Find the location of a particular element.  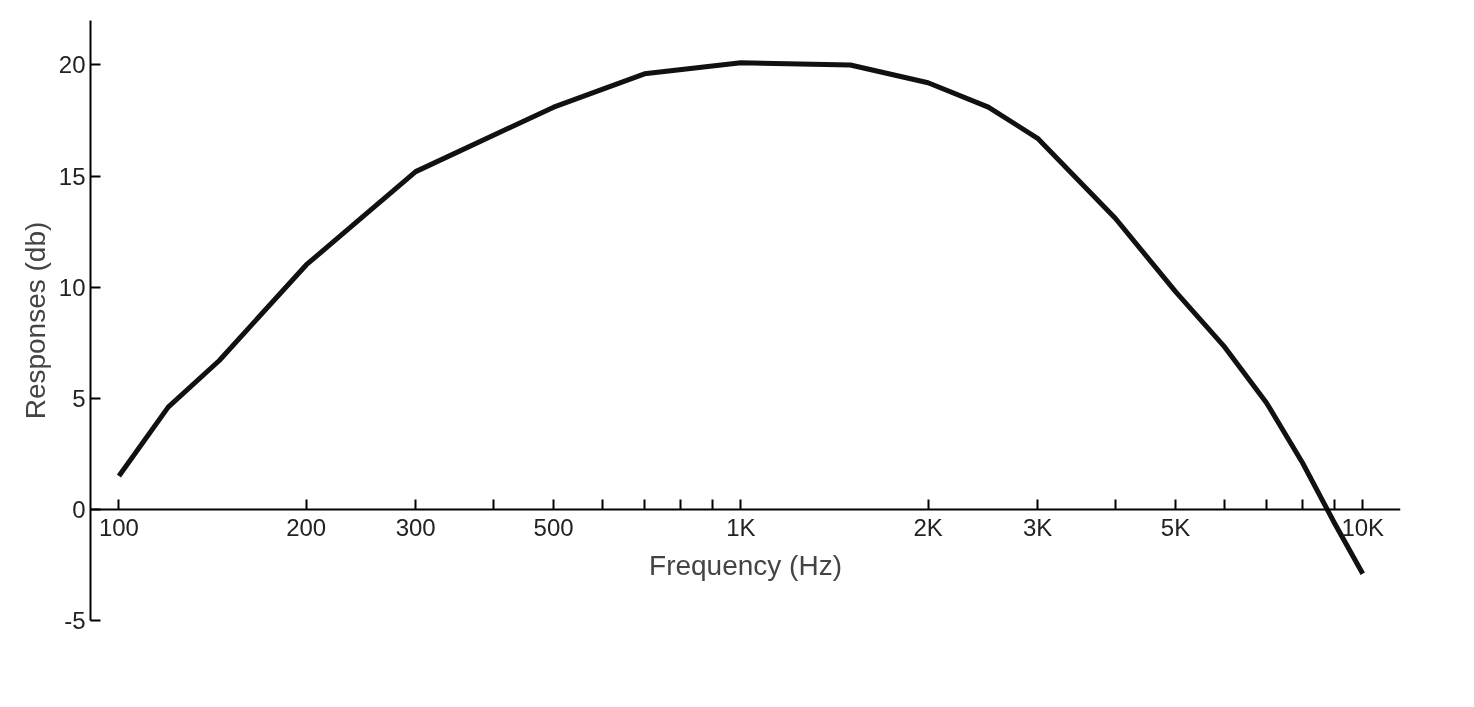

x-tick-label: 2K is located at coordinates (928, 528).